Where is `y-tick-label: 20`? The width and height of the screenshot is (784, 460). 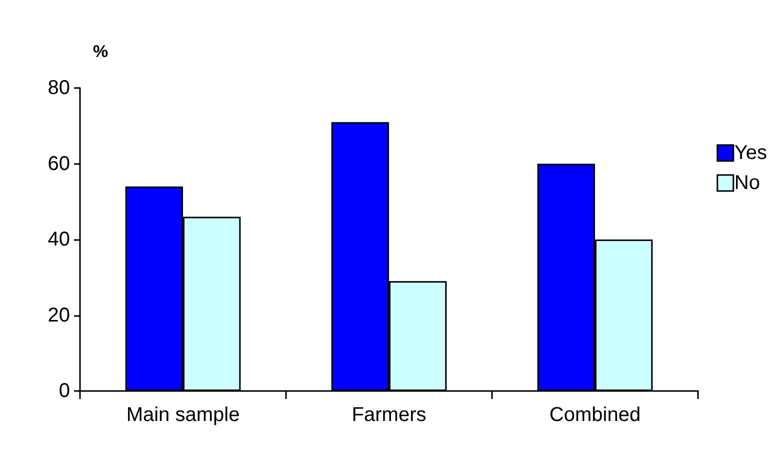 y-tick-label: 20 is located at coordinates (59, 315).